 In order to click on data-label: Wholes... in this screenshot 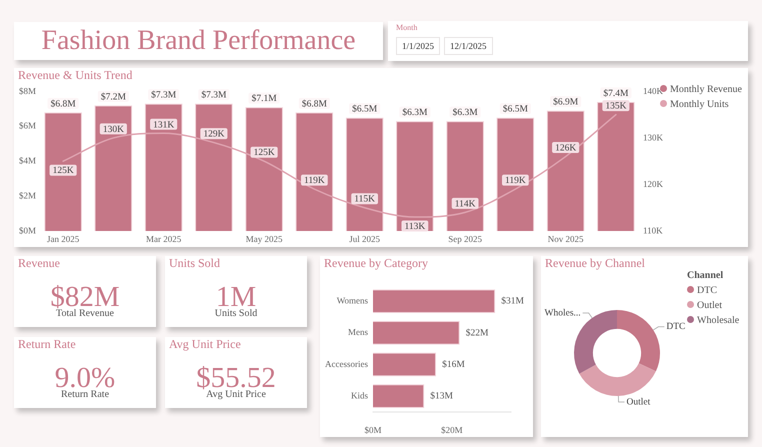, I will do `click(562, 313)`.